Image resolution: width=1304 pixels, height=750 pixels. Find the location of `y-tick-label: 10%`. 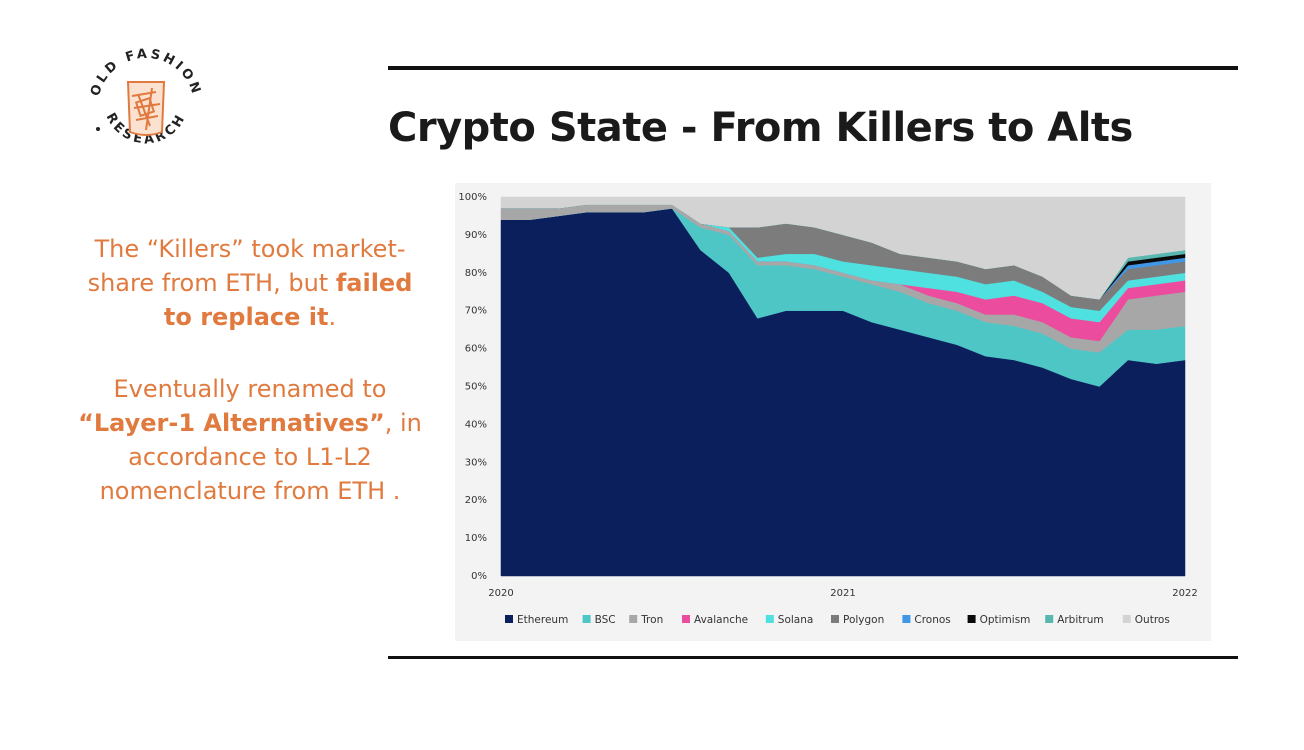

y-tick-label: 10% is located at coordinates (476, 538).